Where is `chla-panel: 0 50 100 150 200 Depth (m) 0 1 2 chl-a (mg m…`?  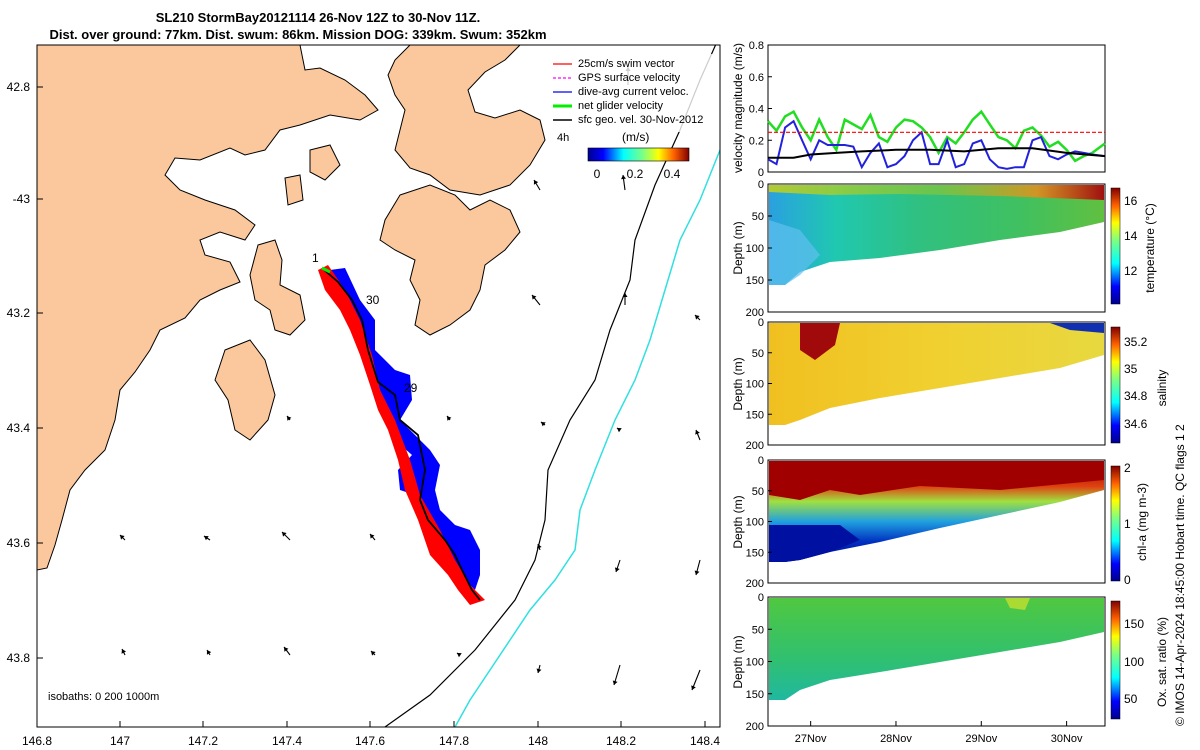 chla-panel: 0 50 100 150 200 Depth (m) 0 1 2 chl-a (mg m… is located at coordinates (940, 522).